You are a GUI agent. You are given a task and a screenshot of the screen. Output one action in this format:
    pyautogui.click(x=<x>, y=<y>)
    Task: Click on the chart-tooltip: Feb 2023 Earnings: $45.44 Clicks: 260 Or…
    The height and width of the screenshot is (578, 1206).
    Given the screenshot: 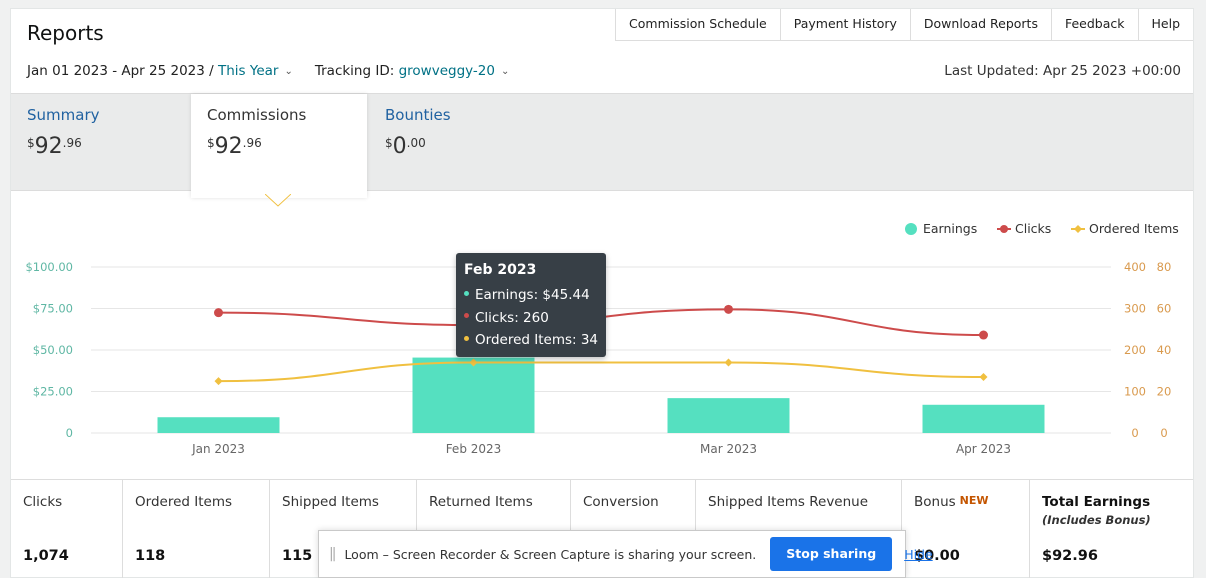 What is the action you would take?
    pyautogui.click(x=531, y=305)
    